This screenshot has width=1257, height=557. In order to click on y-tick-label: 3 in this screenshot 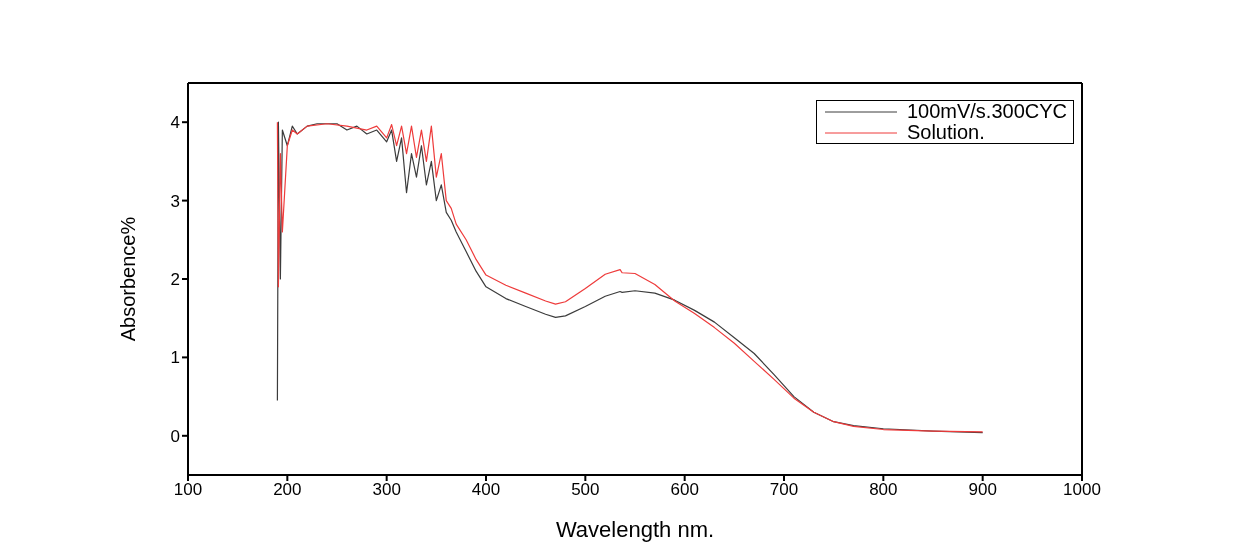, I will do `click(175, 201)`.